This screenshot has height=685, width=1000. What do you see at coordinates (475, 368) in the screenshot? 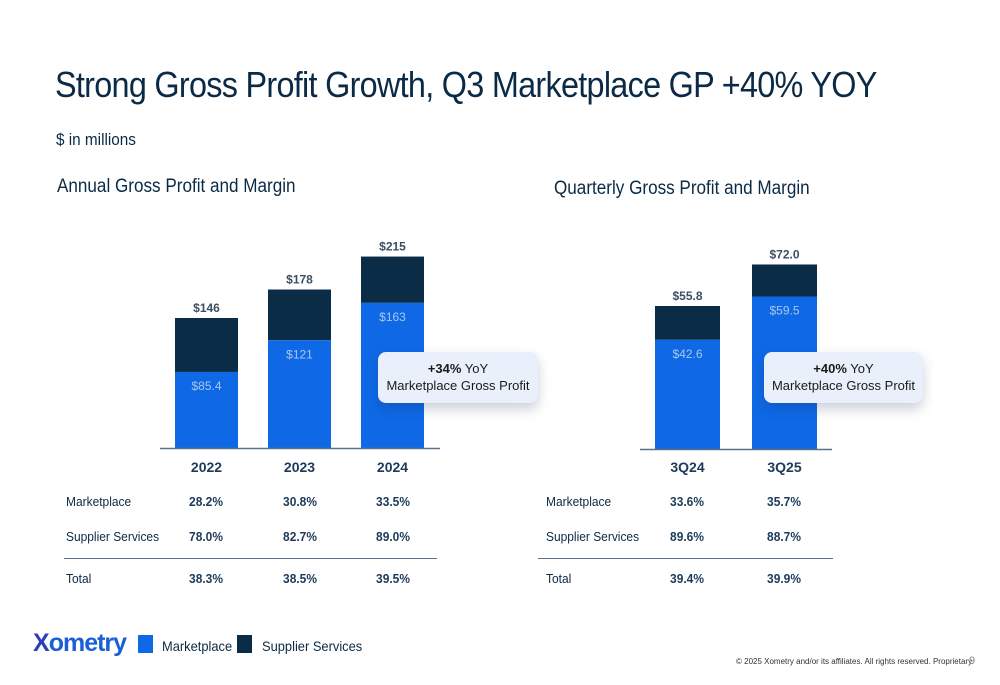
I see `annual-callout-yoy: YoY` at bounding box center [475, 368].